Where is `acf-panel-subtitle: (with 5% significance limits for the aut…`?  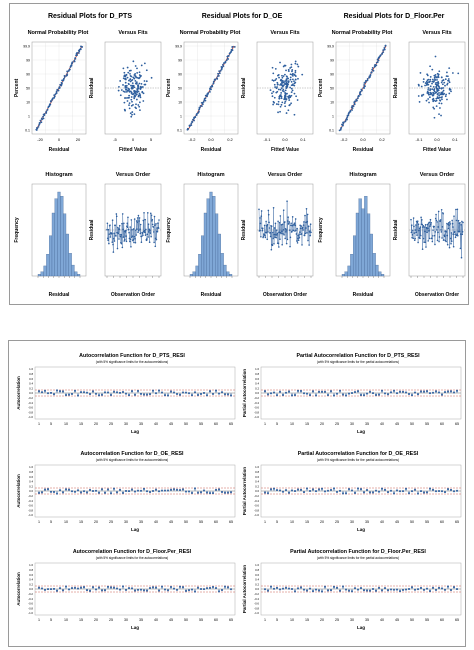 acf-panel-subtitle: (with 5% significance limits for the aut… is located at coordinates (132, 460).